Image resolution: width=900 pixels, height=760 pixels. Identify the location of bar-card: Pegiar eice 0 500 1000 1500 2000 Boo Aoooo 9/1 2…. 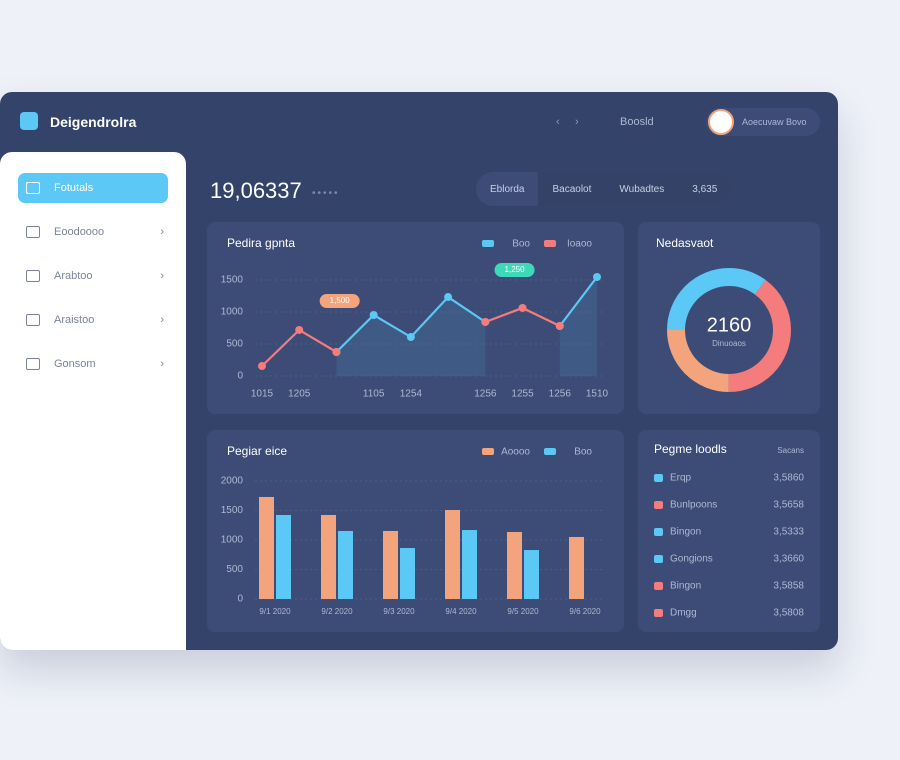
(415, 531).